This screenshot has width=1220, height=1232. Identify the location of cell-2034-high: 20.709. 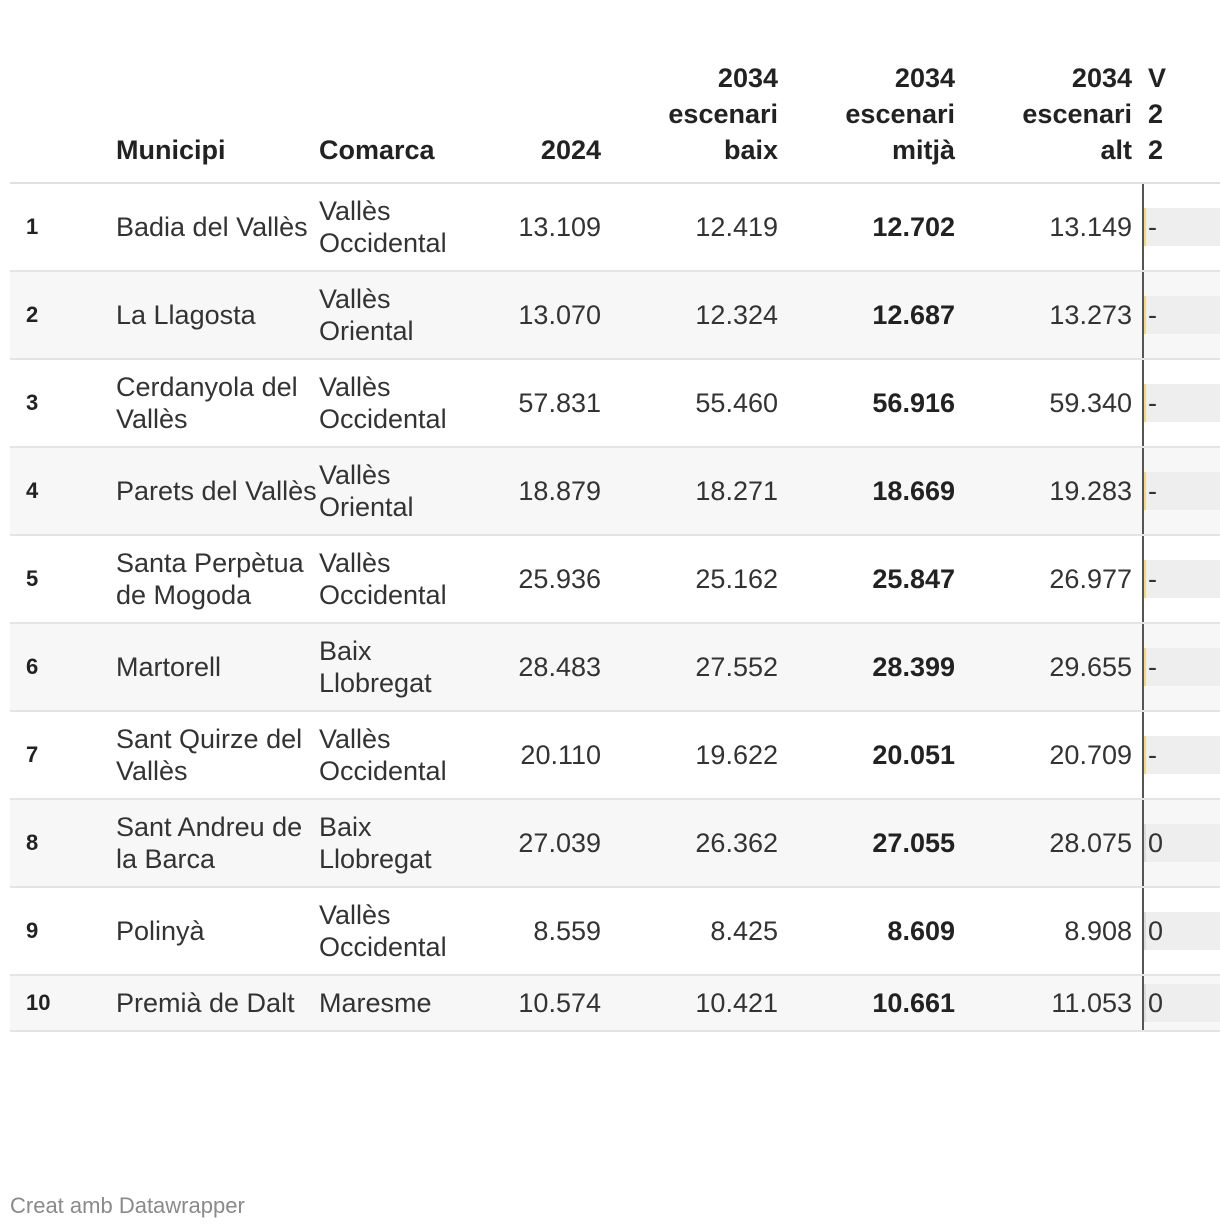
(1043, 755).